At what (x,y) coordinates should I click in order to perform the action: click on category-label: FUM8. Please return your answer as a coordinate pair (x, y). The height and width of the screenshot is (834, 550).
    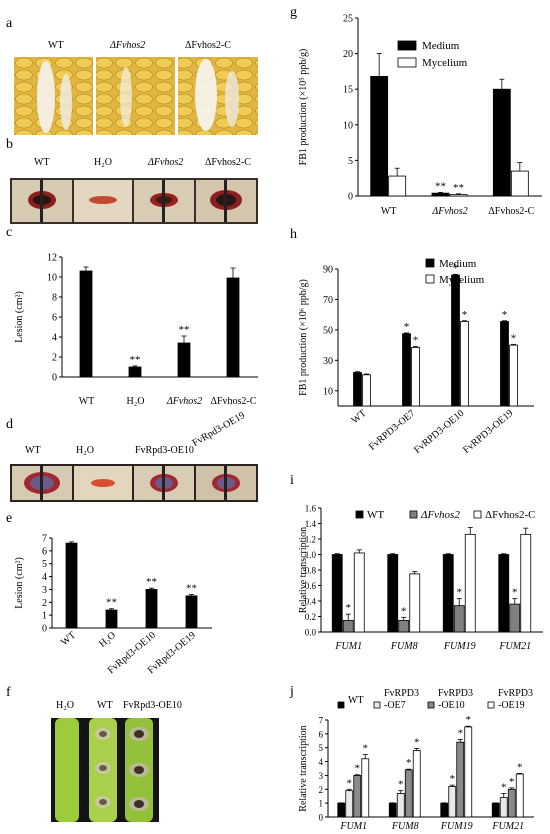
    Looking at the image, I should click on (405, 826).